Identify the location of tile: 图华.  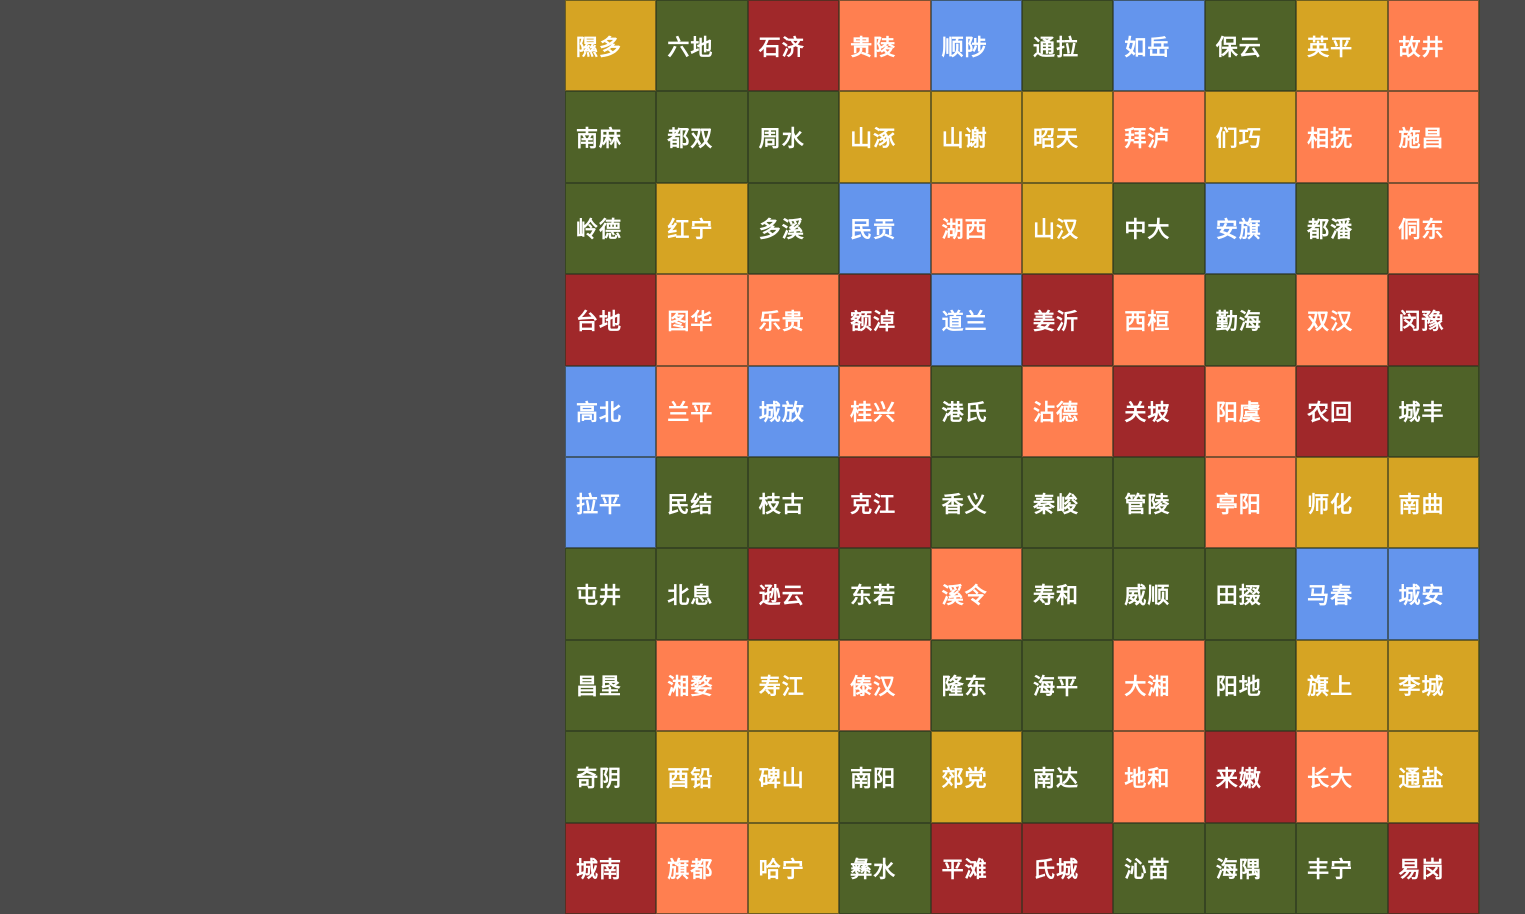
(702, 320).